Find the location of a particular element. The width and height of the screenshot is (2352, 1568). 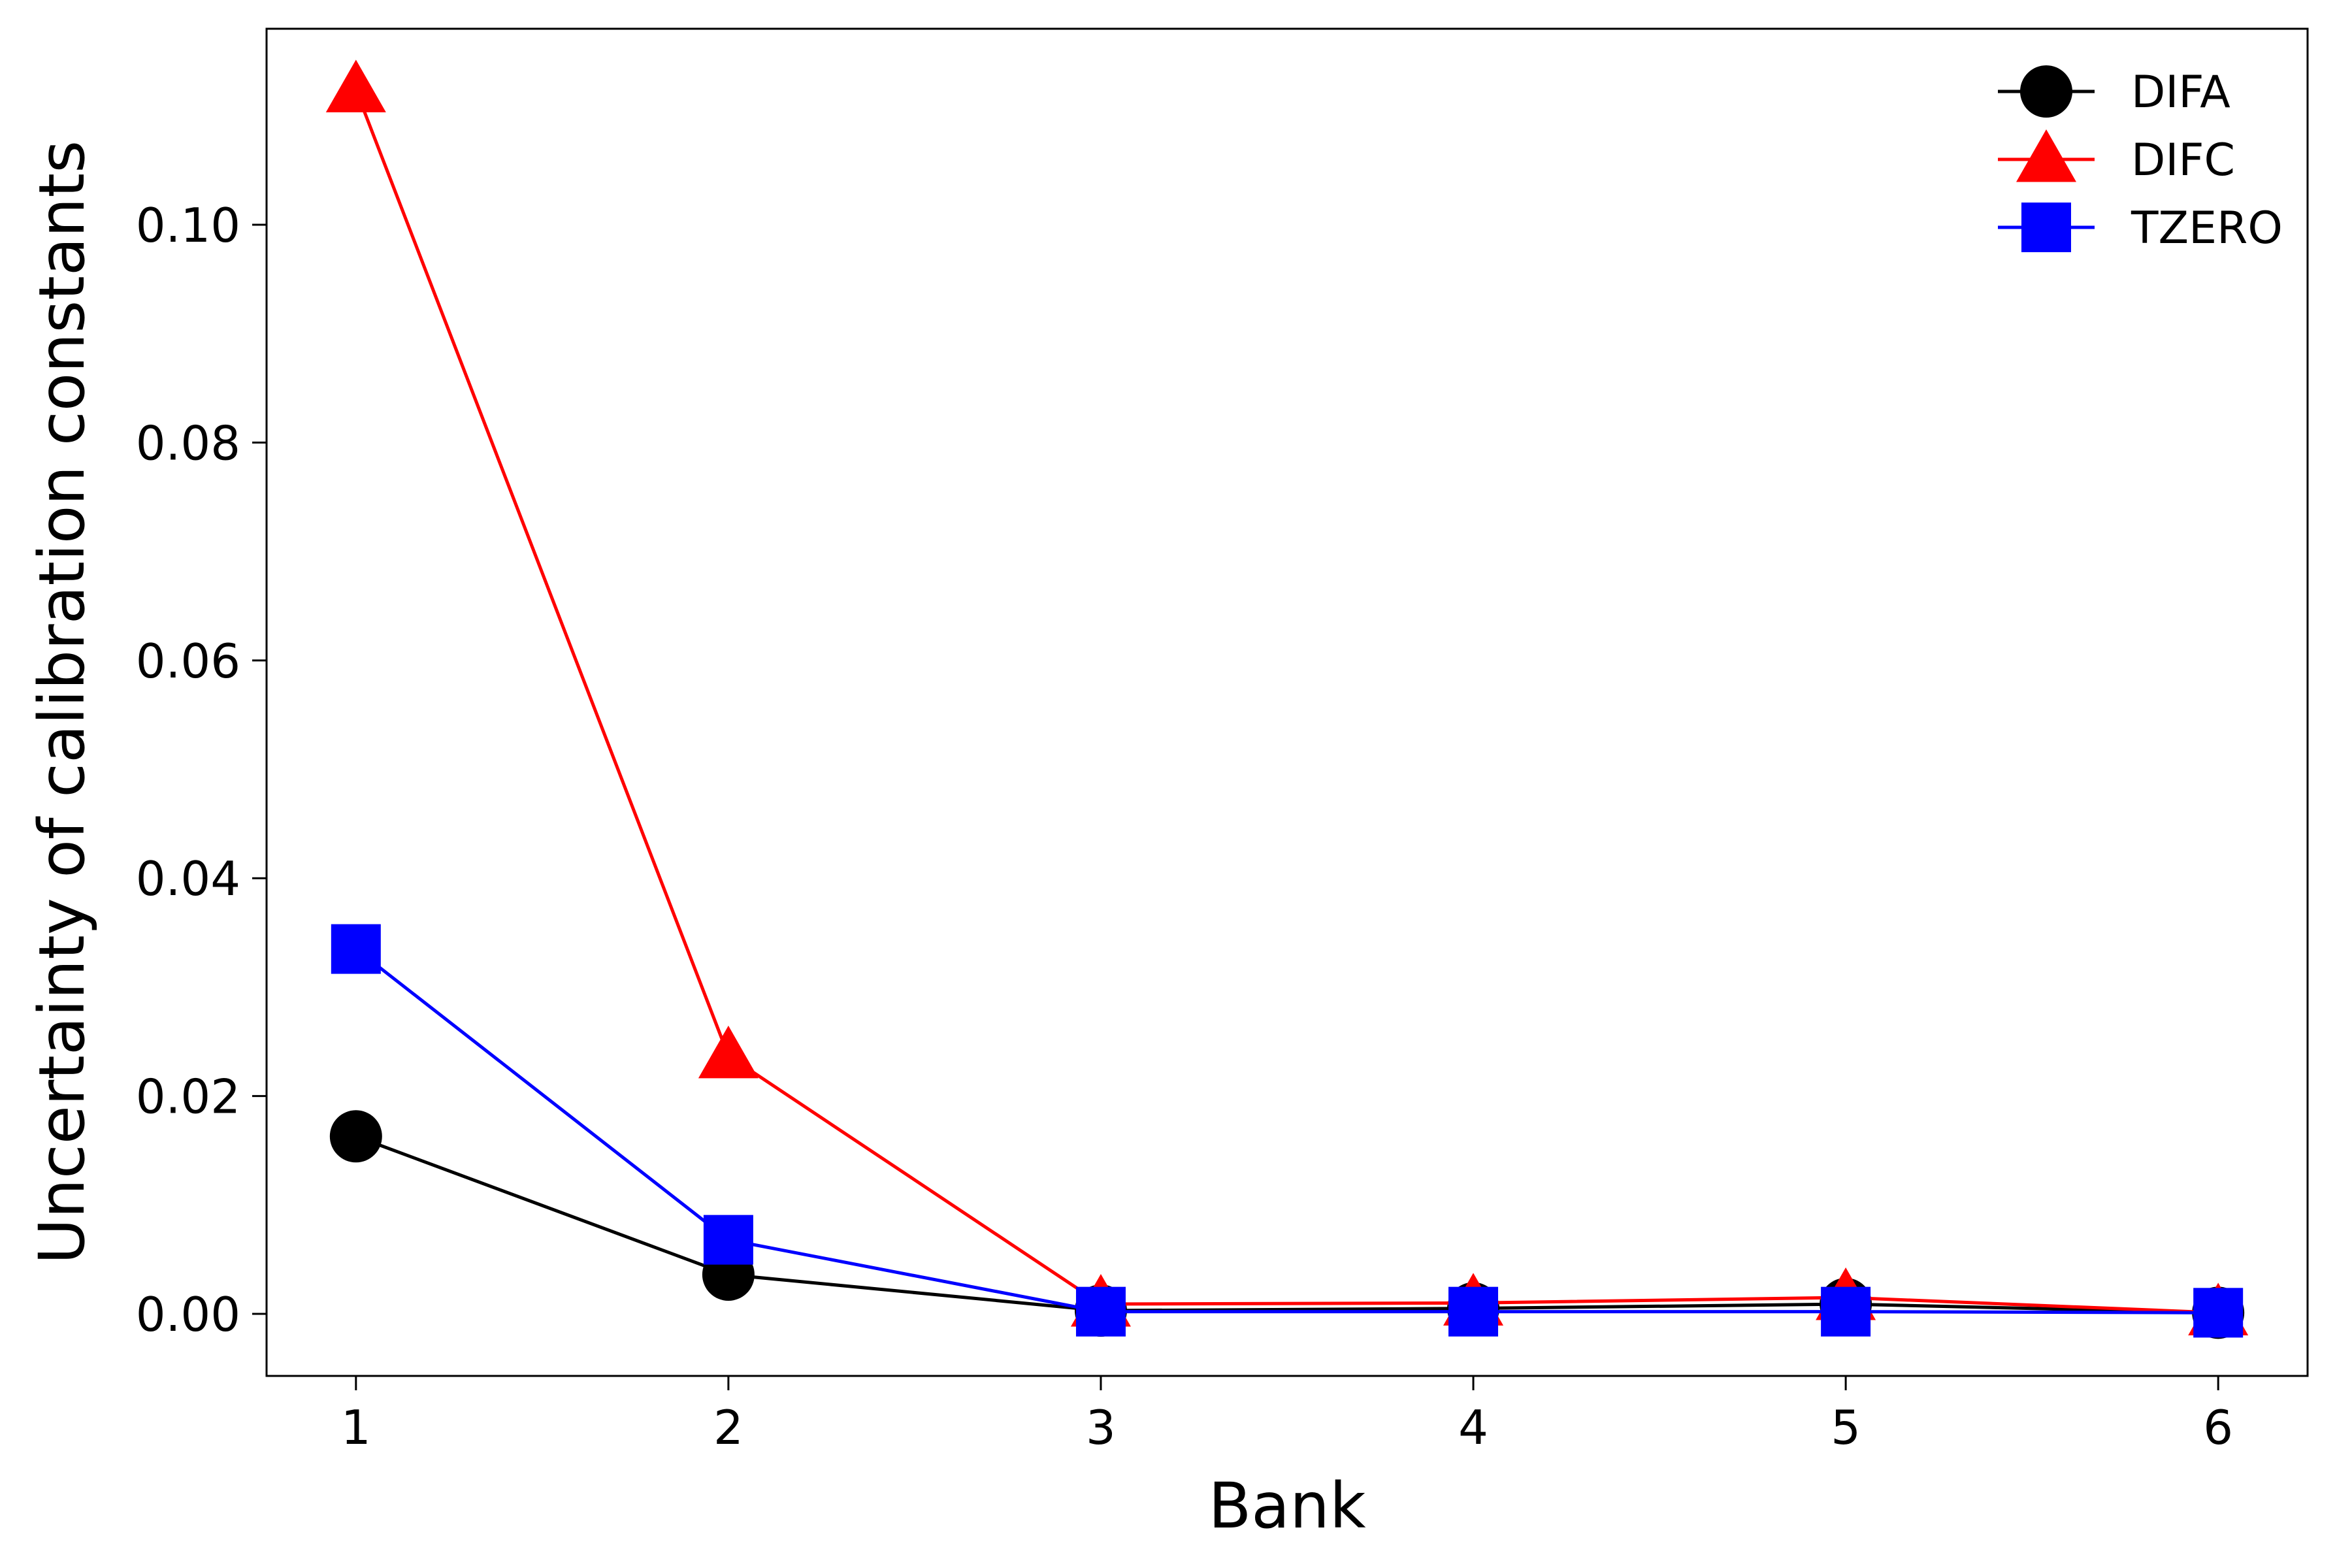

x-tick-label: 3 is located at coordinates (1101, 1427).